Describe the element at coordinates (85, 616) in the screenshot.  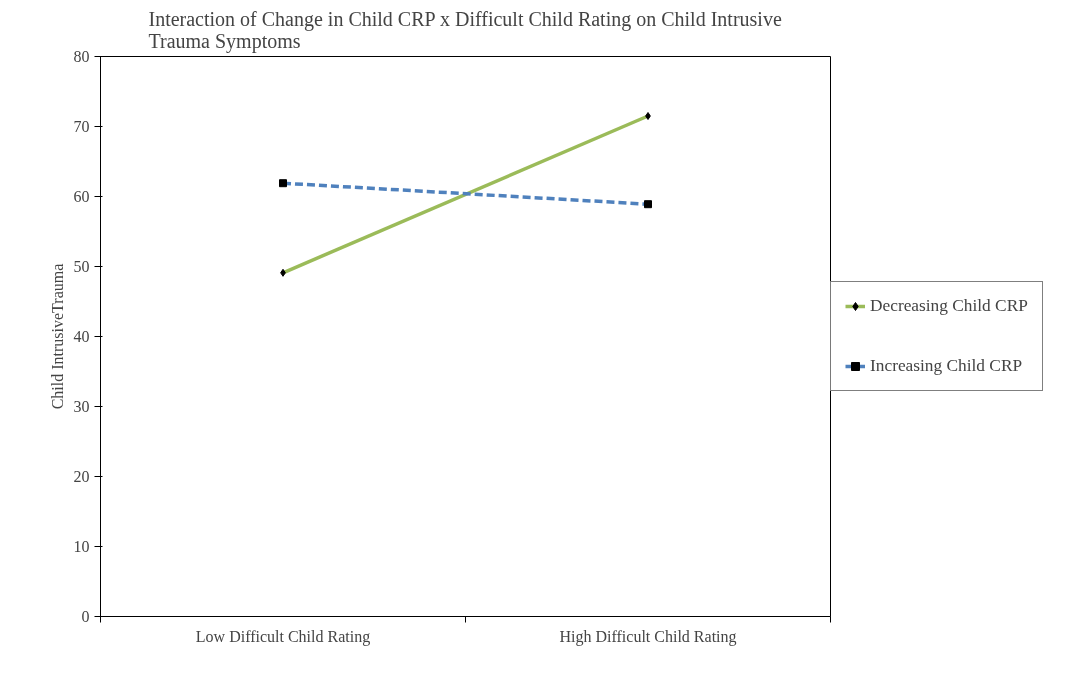
I see `y-tick-label: 0` at that location.